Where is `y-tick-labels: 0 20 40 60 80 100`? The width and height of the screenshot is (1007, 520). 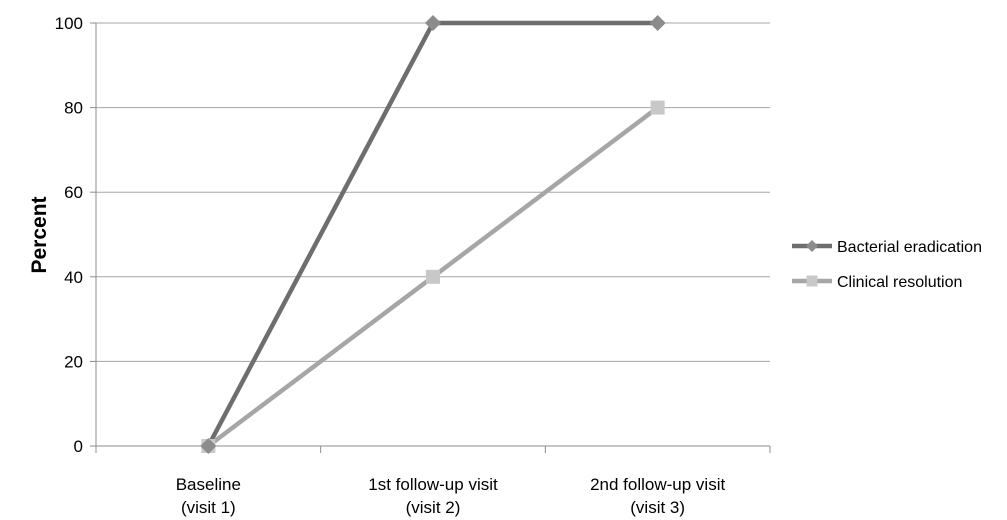
y-tick-labels: 0 20 40 60 80 100 is located at coordinates (69, 235).